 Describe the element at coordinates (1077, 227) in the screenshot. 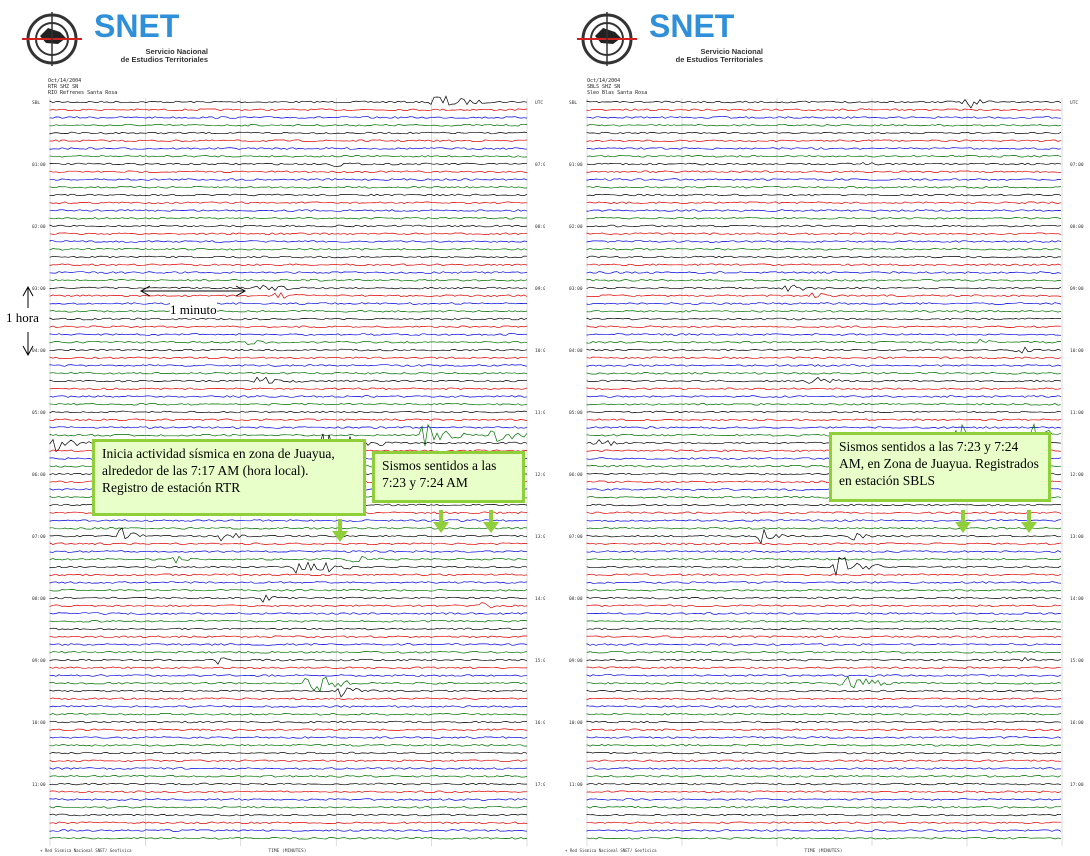

I see `hour-label-right: 08:00` at that location.